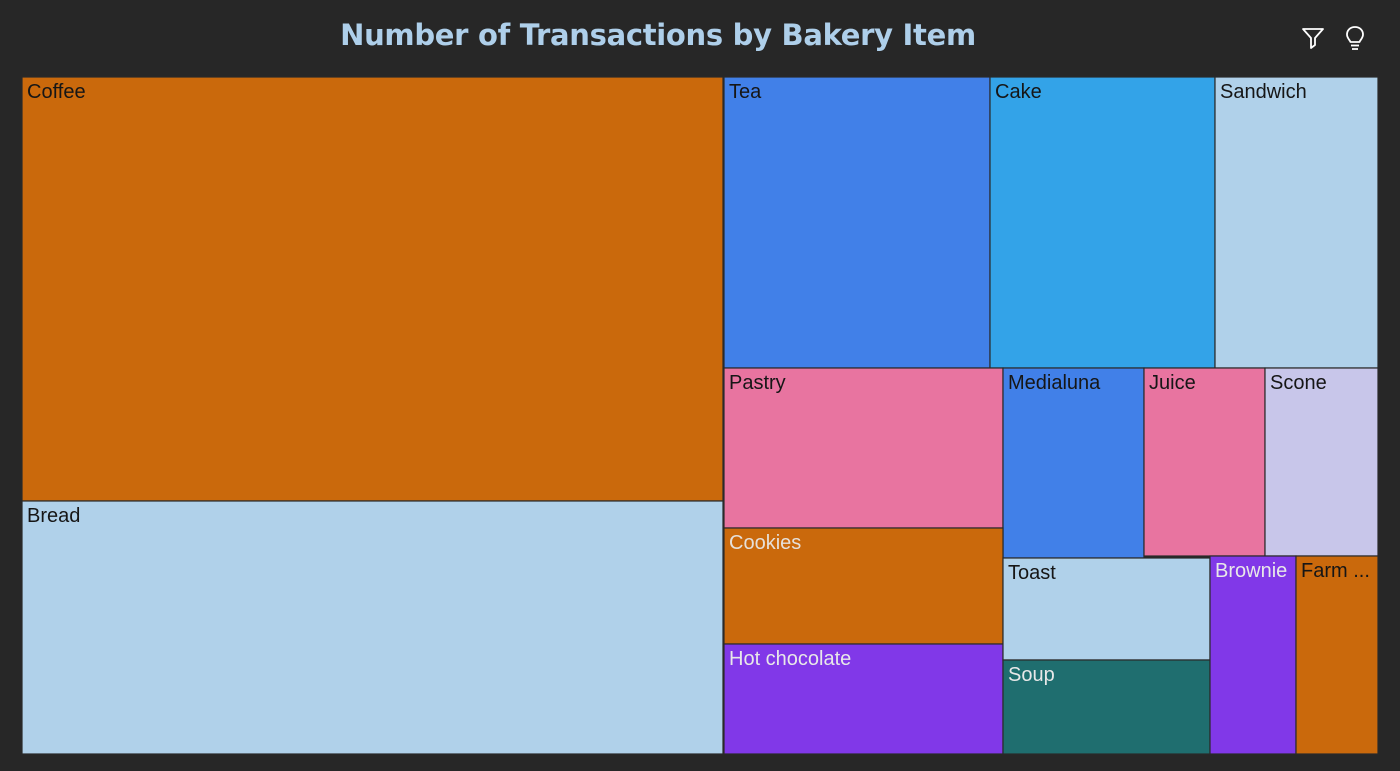 This screenshot has height=771, width=1400. What do you see at coordinates (1054, 383) in the screenshot?
I see `treemap-tile-label: Medialuna` at bounding box center [1054, 383].